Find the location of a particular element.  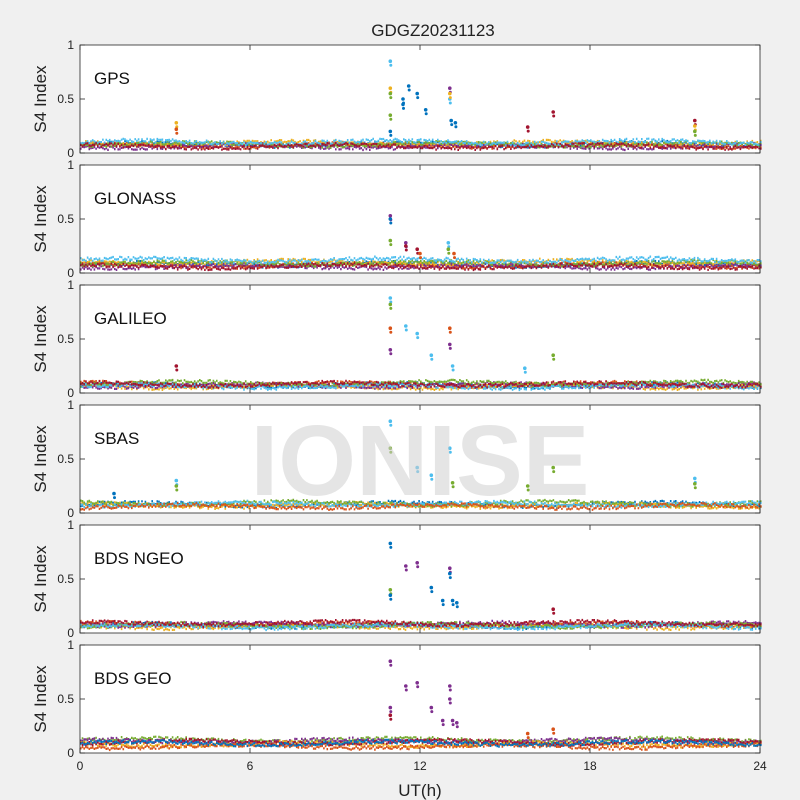

x-axis-label: UT(h) is located at coordinates (419, 790).